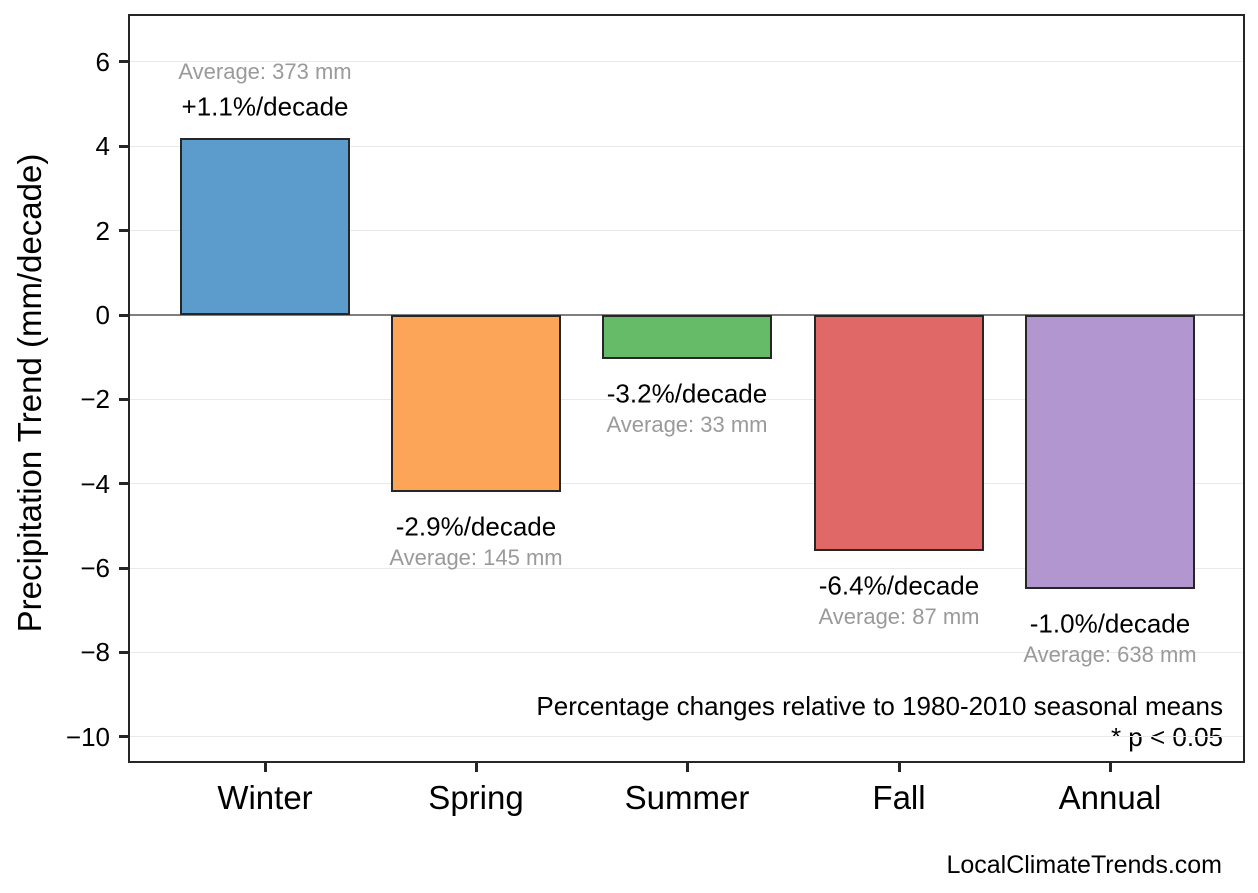  I want to click on x-tick-label-spring: Spring, so click(476, 797).